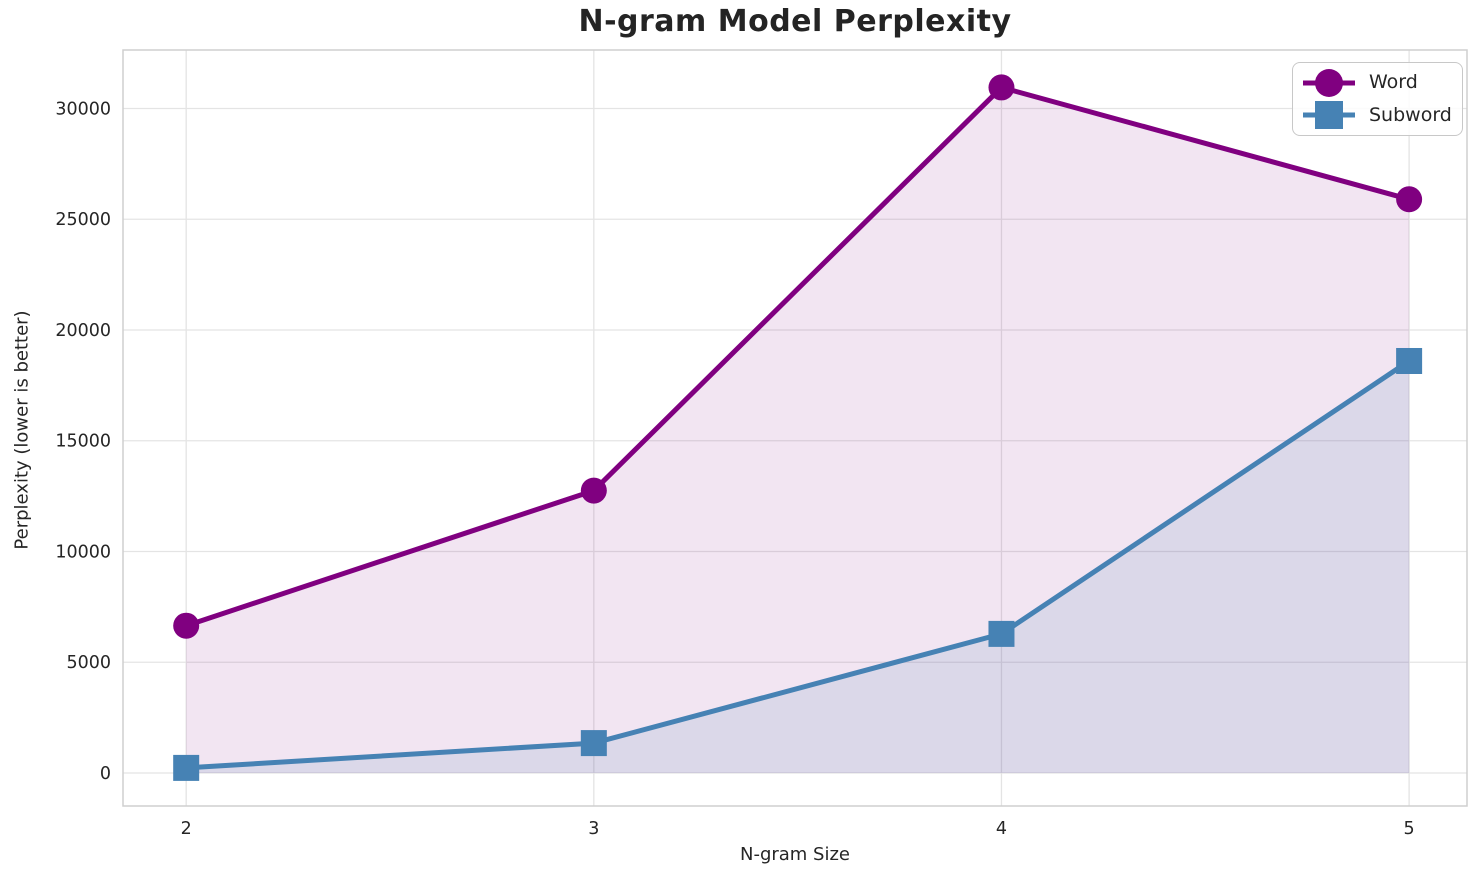 The height and width of the screenshot is (885, 1484). What do you see at coordinates (186, 829) in the screenshot?
I see `x-tick-label: 2` at bounding box center [186, 829].